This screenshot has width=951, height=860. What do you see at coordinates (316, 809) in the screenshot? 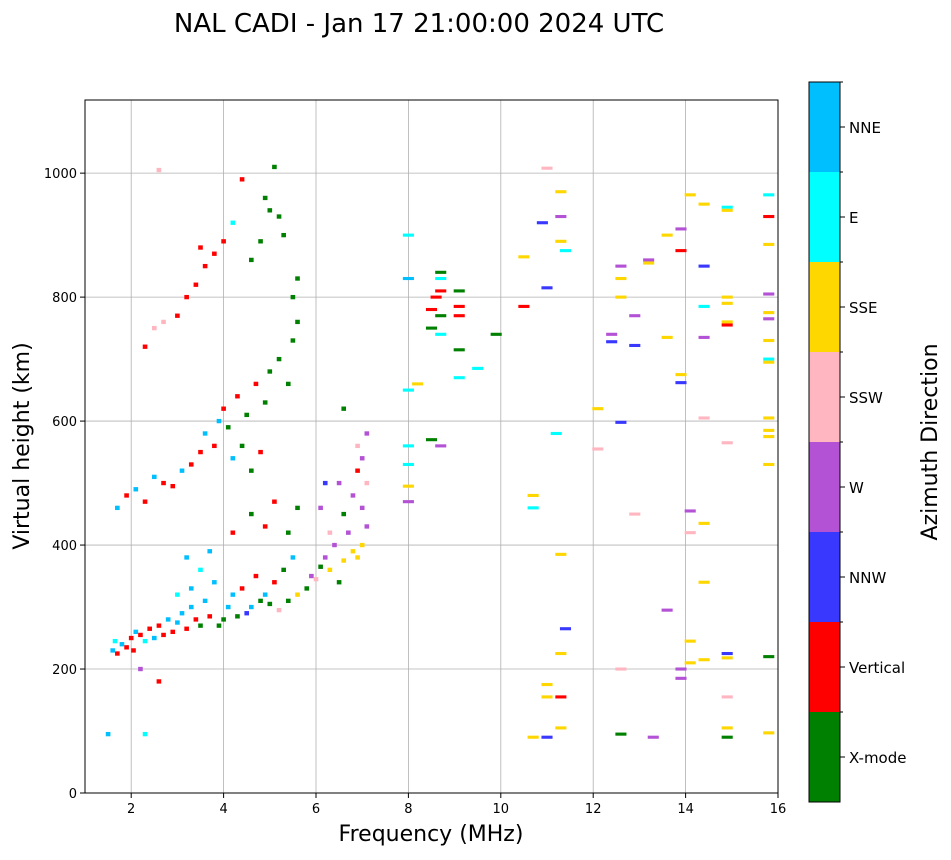
I see `x-tick-label: 6` at bounding box center [316, 809].